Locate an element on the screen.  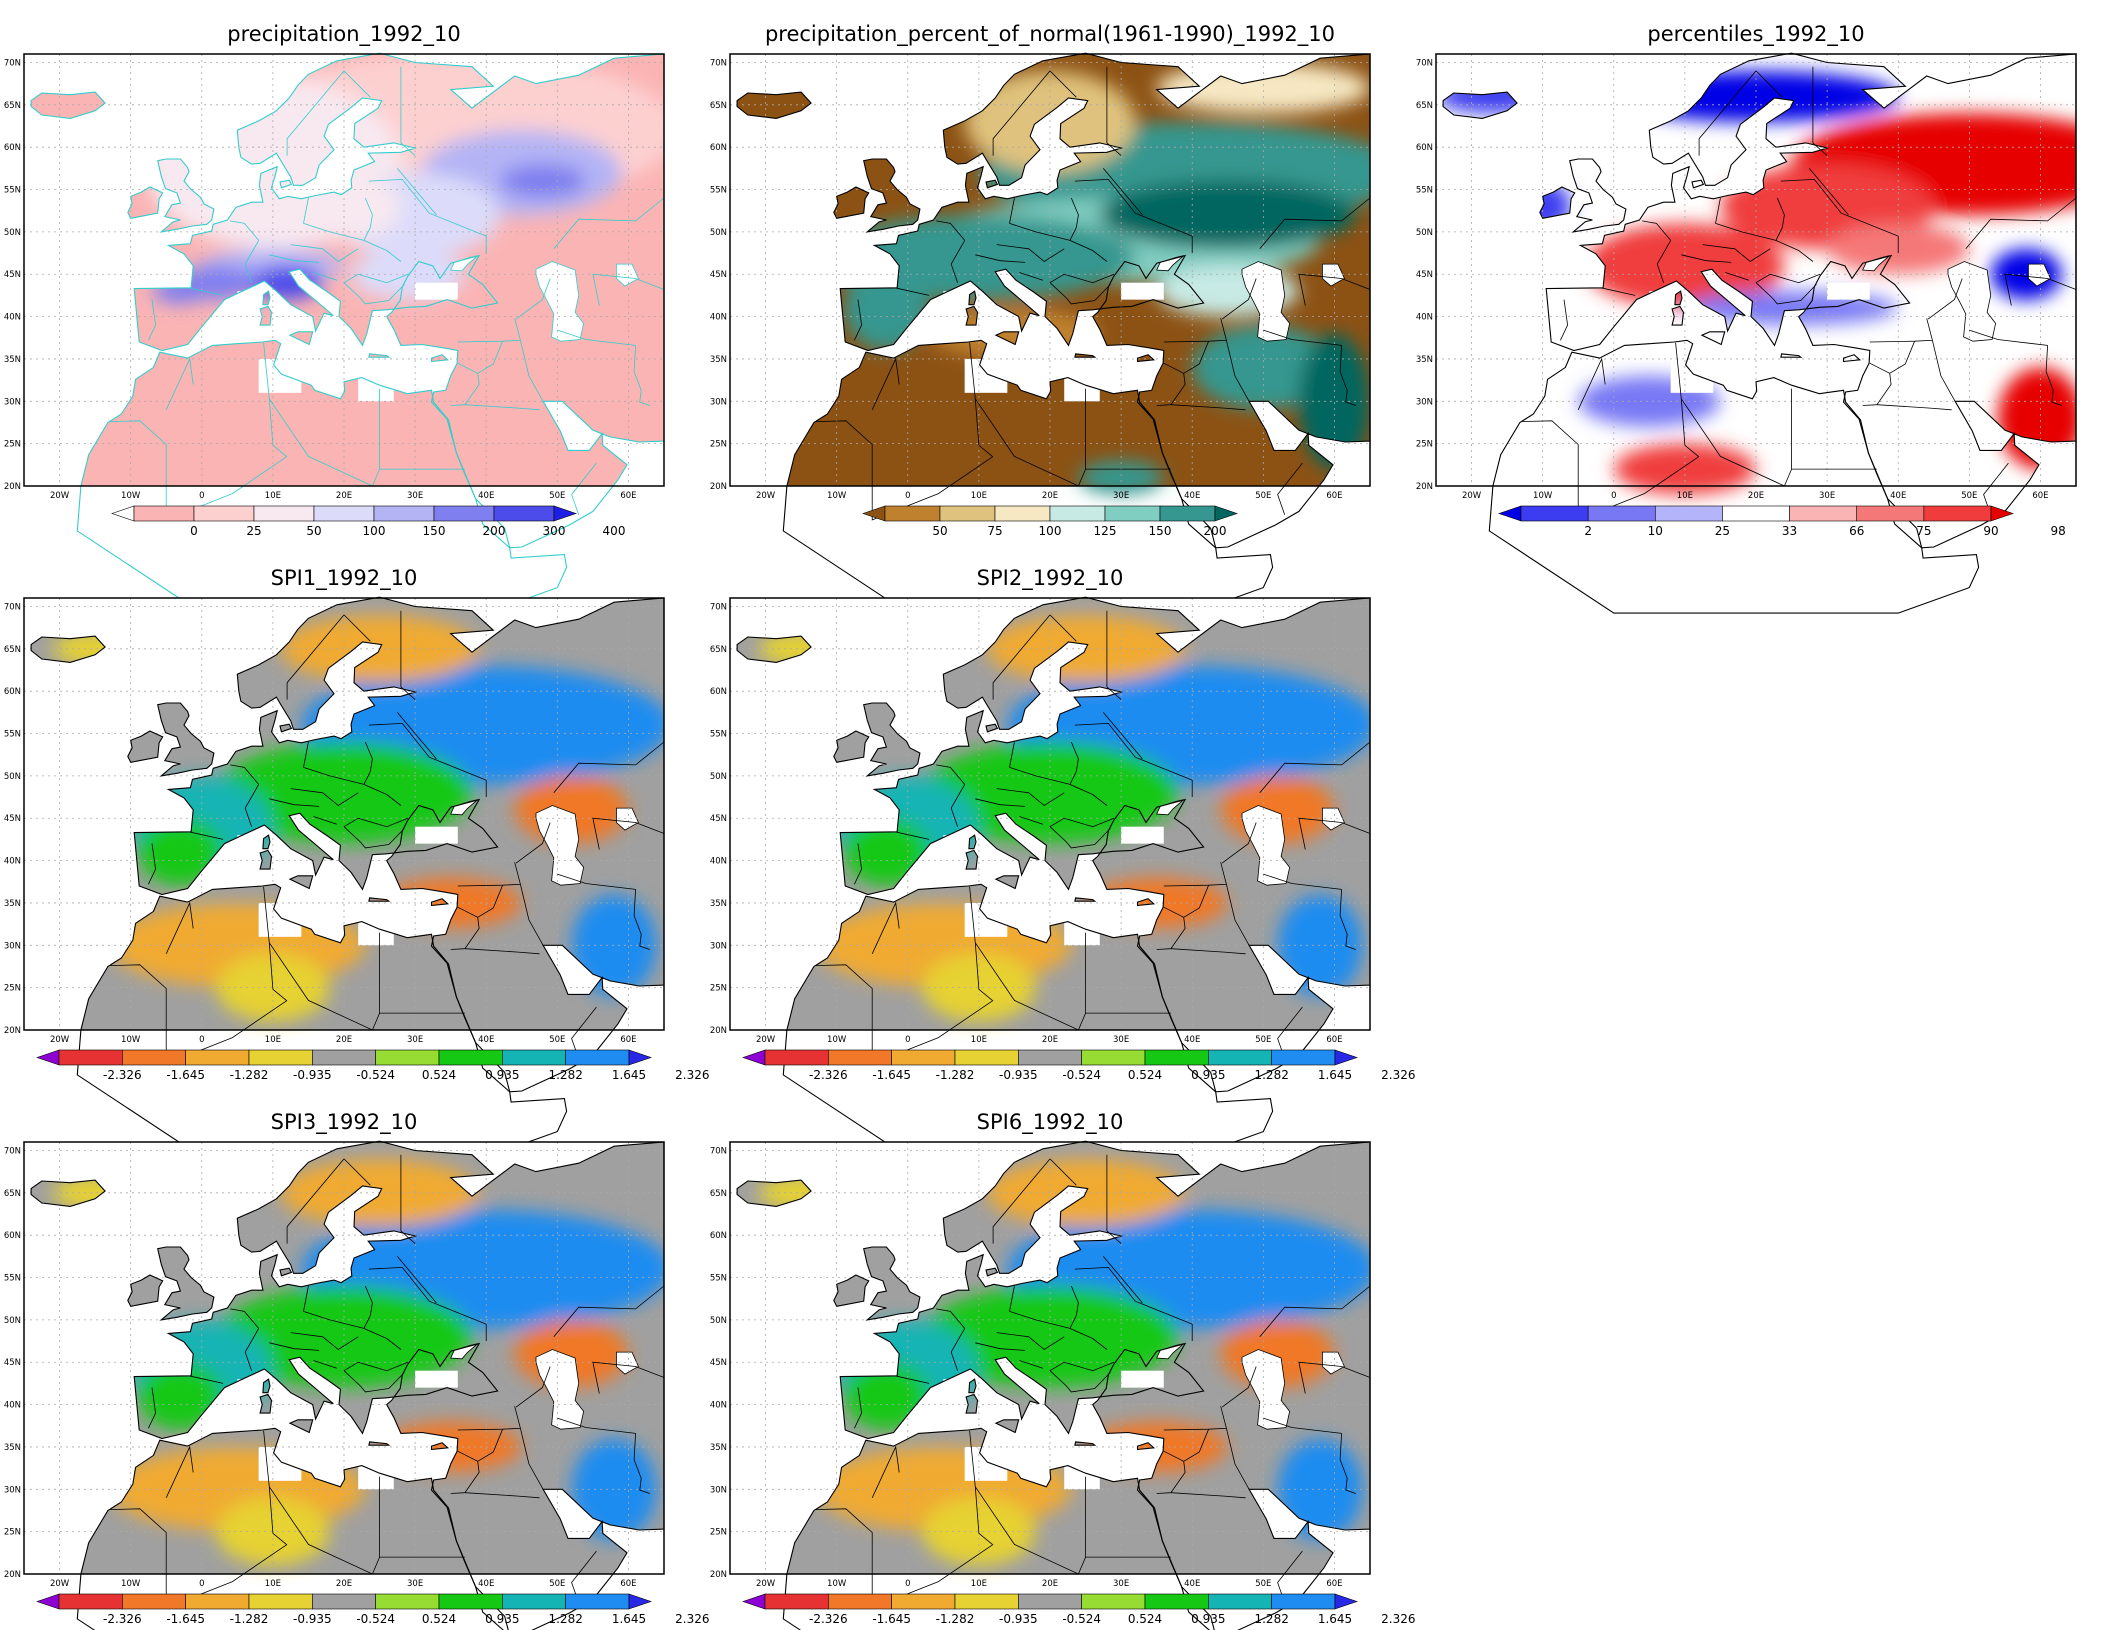
colorbar-tick-label: 2.326 is located at coordinates (692, 1619).